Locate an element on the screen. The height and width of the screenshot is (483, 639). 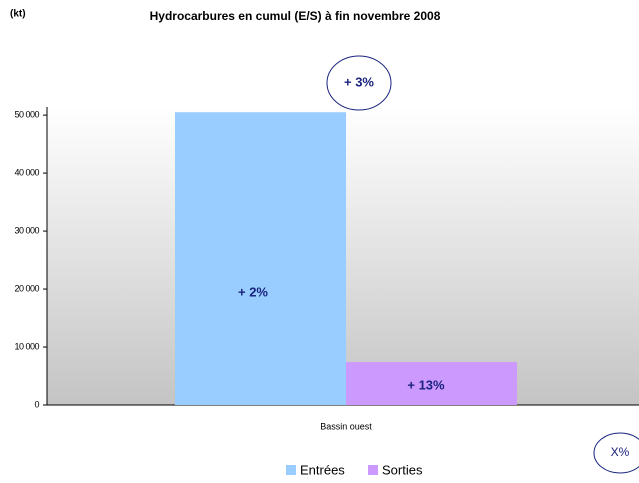
annotation: + 13% is located at coordinates (426, 384).